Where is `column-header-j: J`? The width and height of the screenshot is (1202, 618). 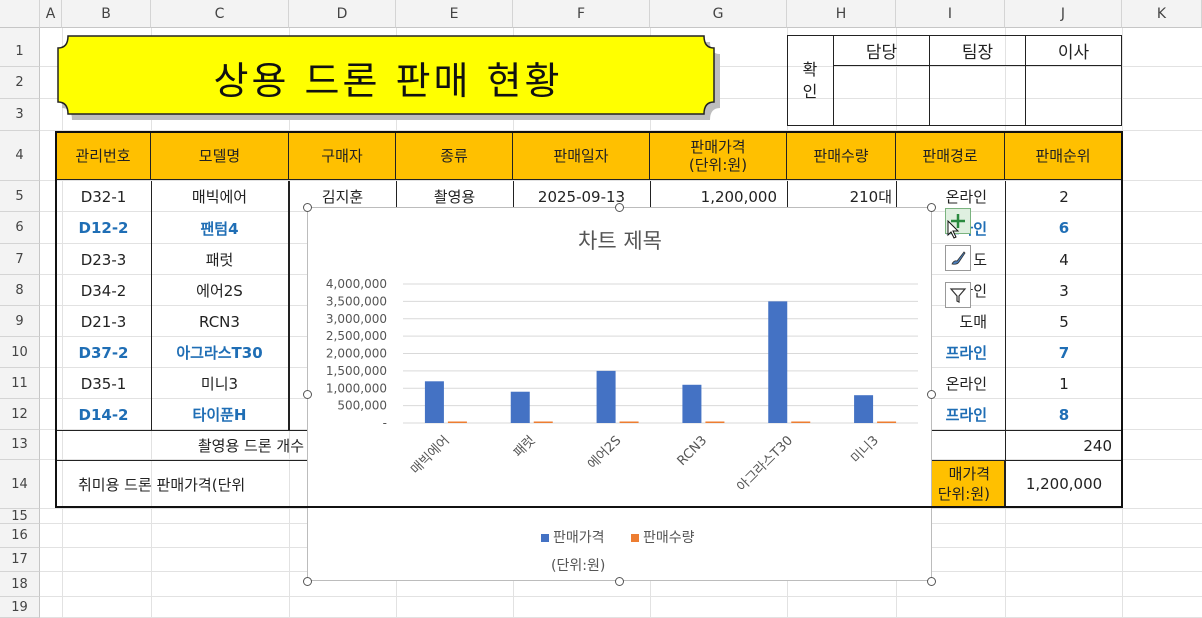 column-header-j: J is located at coordinates (1063, 14).